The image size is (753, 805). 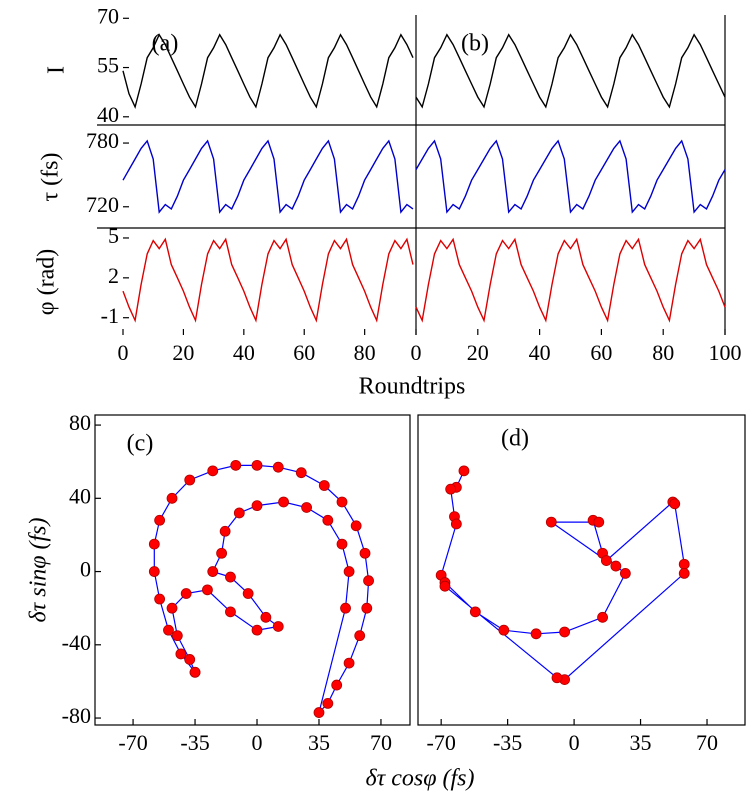 What do you see at coordinates (475, 44) in the screenshot?
I see `panel-label: (b)` at bounding box center [475, 44].